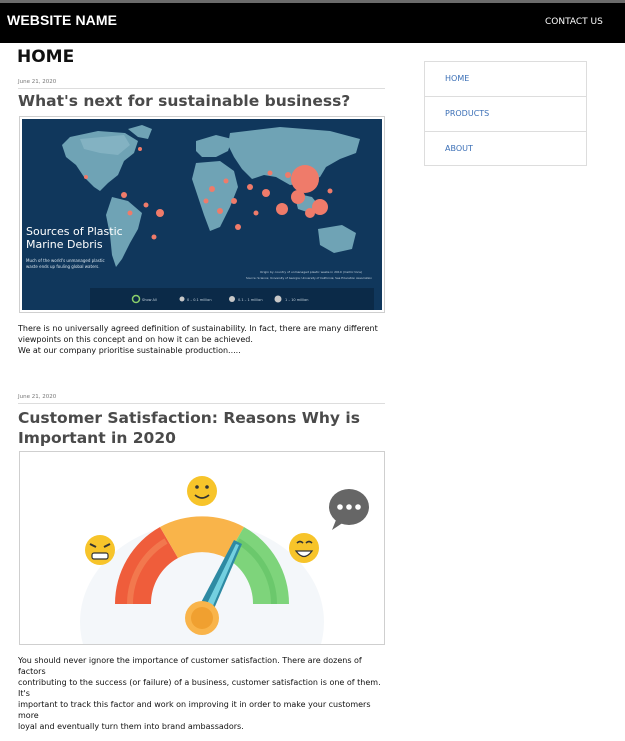 The height and width of the screenshot is (741, 625). I want to click on sidebar-nav: HOME PRODUCTS ABOUT, so click(505, 113).